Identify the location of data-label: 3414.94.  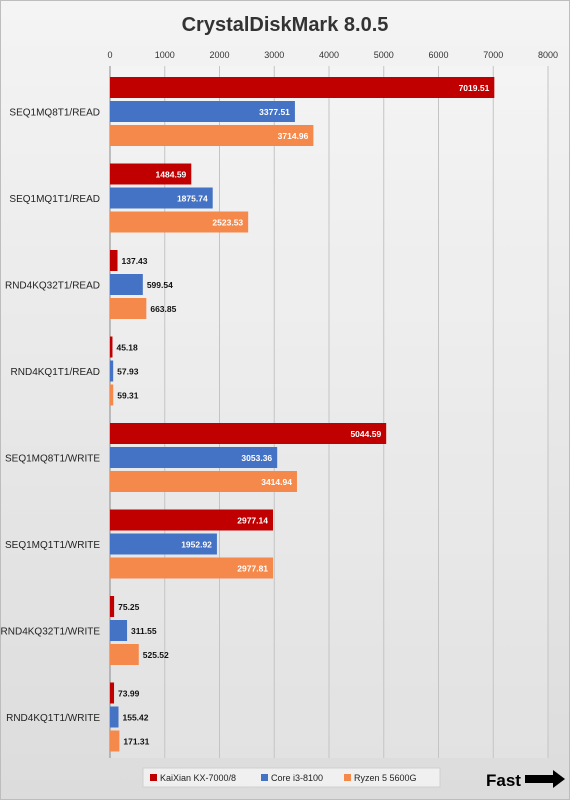
(276, 482).